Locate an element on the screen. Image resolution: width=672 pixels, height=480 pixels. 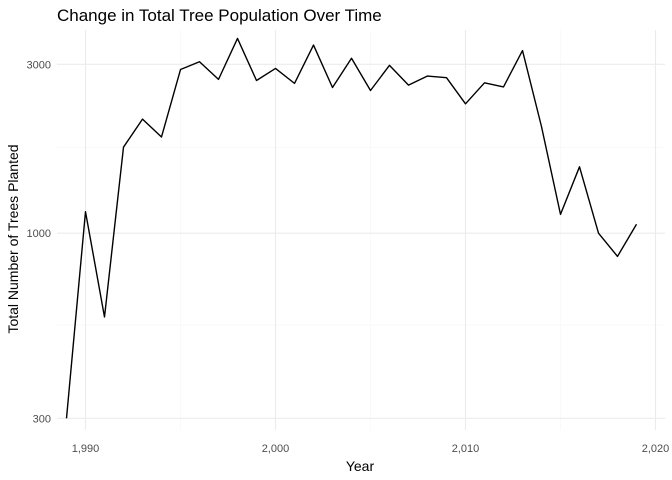
x-axis-title: Year is located at coordinates (360, 466).